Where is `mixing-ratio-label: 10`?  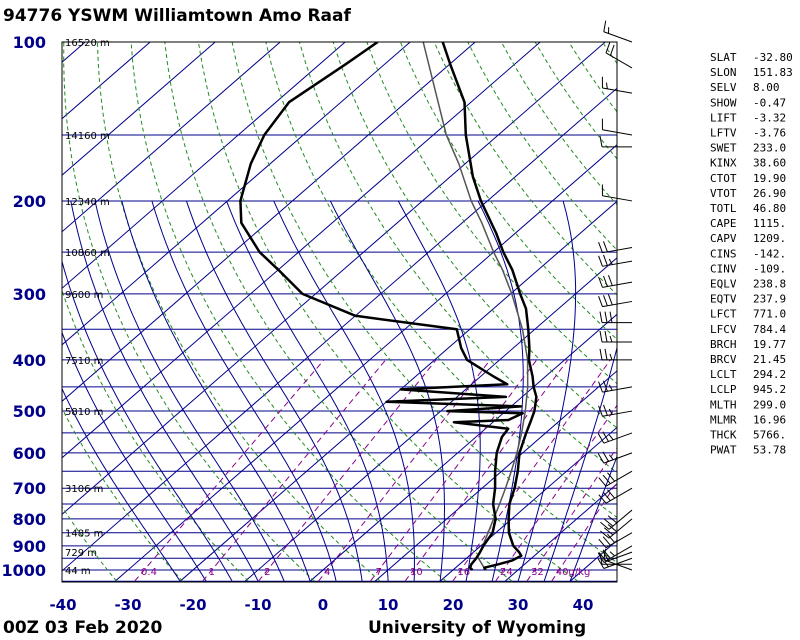 mixing-ratio-label: 10 is located at coordinates (416, 572).